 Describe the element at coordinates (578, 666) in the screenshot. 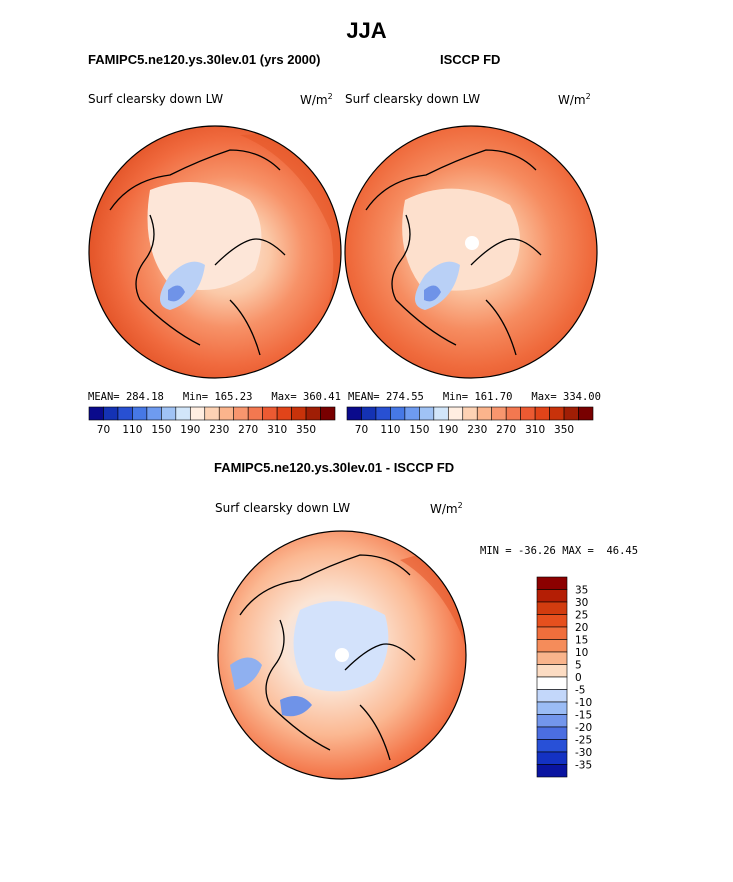

I see `panel-diff-colorbar-label-6: 5` at that location.